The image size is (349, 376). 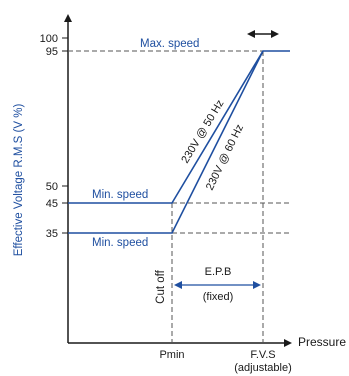 I want to click on label-min-speed-lower: Min. speed, so click(x=120, y=243).